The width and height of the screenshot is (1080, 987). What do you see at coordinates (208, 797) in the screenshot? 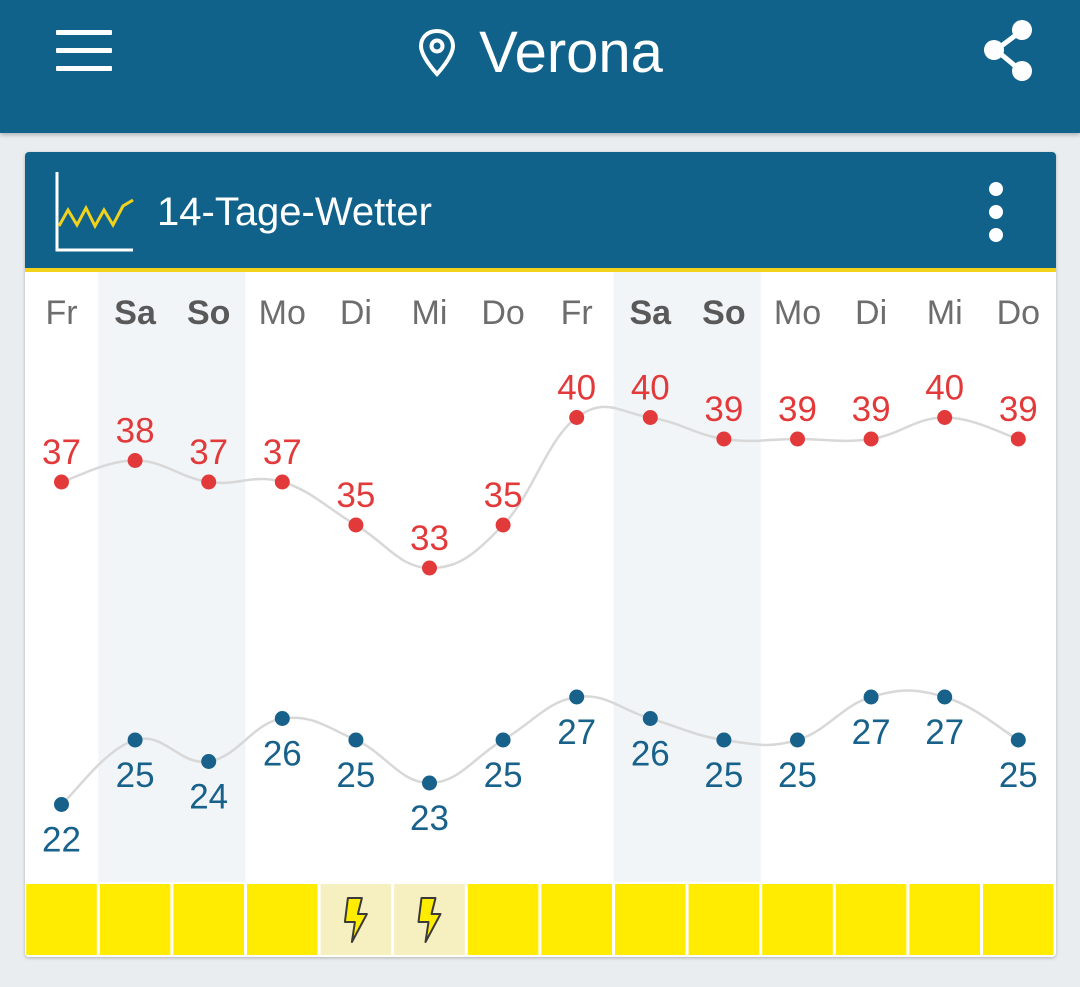
I see `low-temp-label: 24` at bounding box center [208, 797].